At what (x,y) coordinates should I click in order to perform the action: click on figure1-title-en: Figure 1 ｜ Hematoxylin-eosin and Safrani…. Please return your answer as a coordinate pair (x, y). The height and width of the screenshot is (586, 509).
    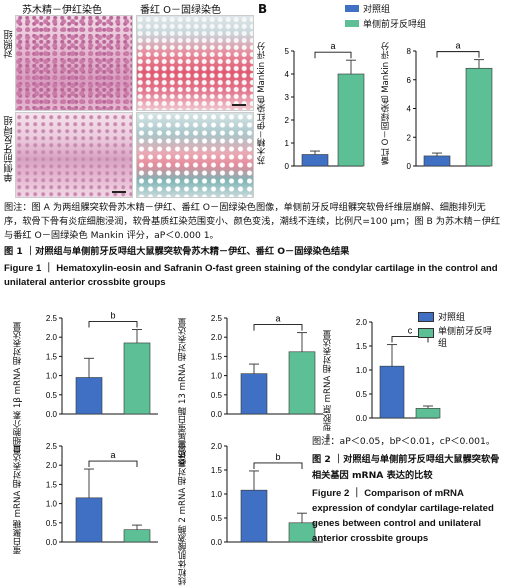
    Looking at the image, I should click on (251, 275).